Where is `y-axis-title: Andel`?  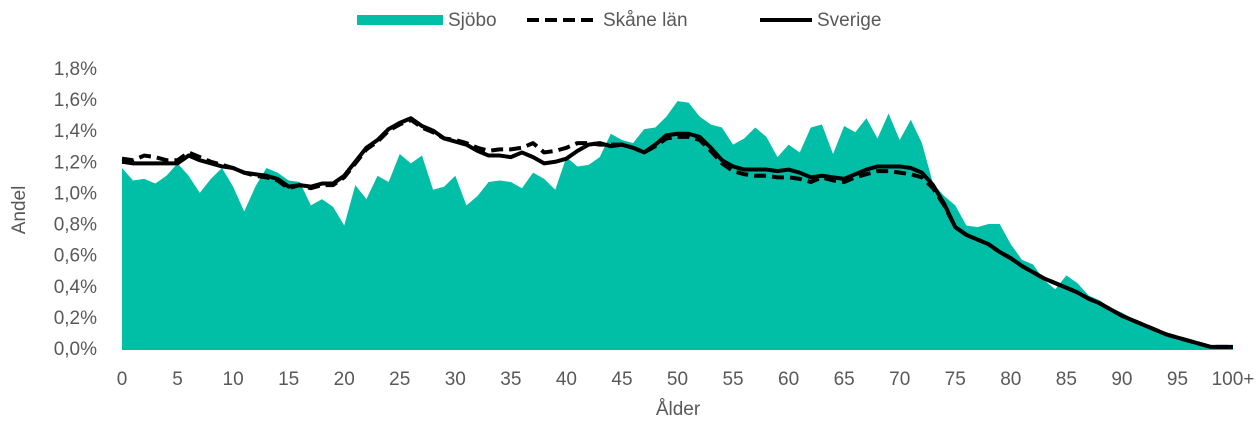 y-axis-title: Andel is located at coordinates (19, 210).